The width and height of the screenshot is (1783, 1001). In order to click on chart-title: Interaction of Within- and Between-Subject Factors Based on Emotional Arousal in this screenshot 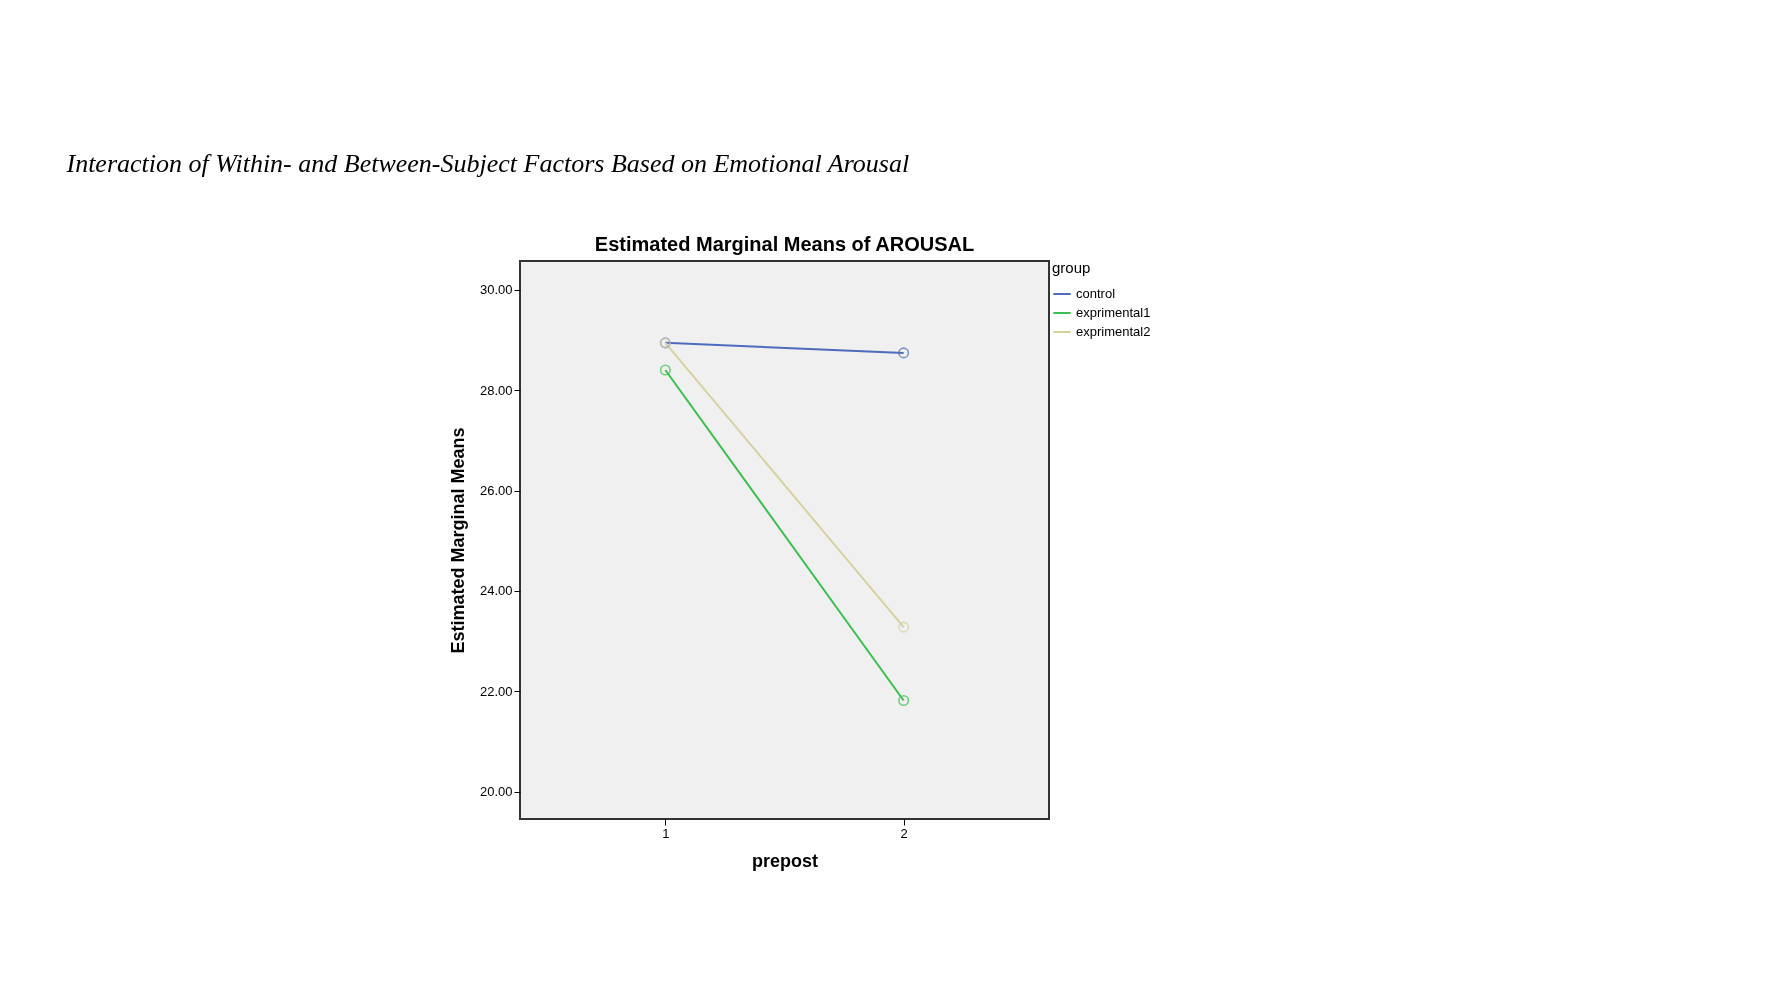, I will do `click(487, 163)`.